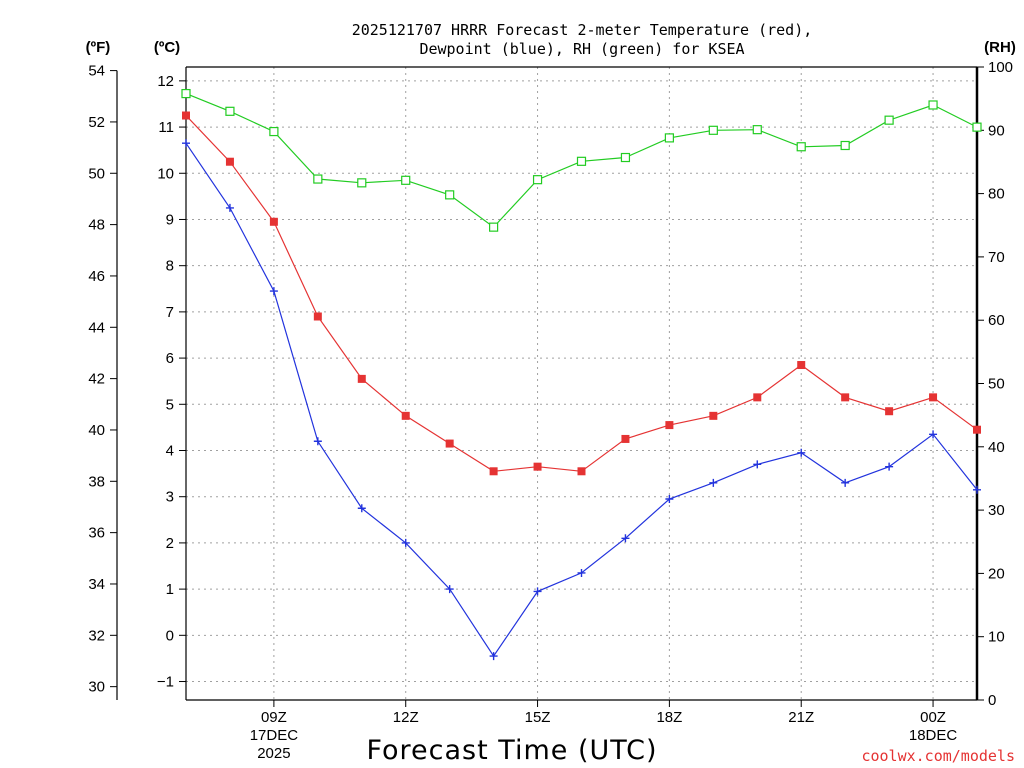 This screenshot has width=1024, height=768. Describe the element at coordinates (96, 687) in the screenshot. I see `fahrenheit-tick-label: 30` at that location.